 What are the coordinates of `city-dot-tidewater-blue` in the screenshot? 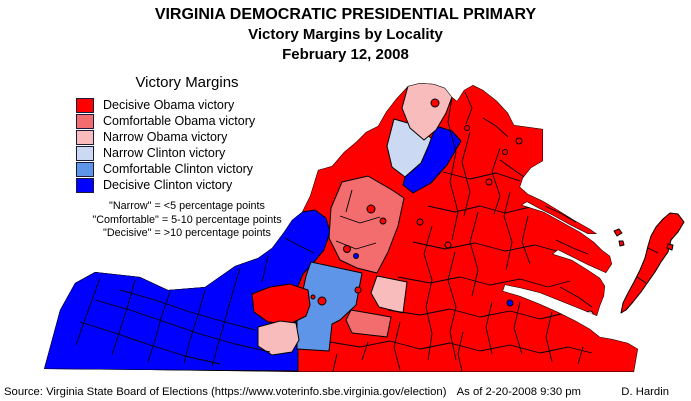 It's located at (510, 303).